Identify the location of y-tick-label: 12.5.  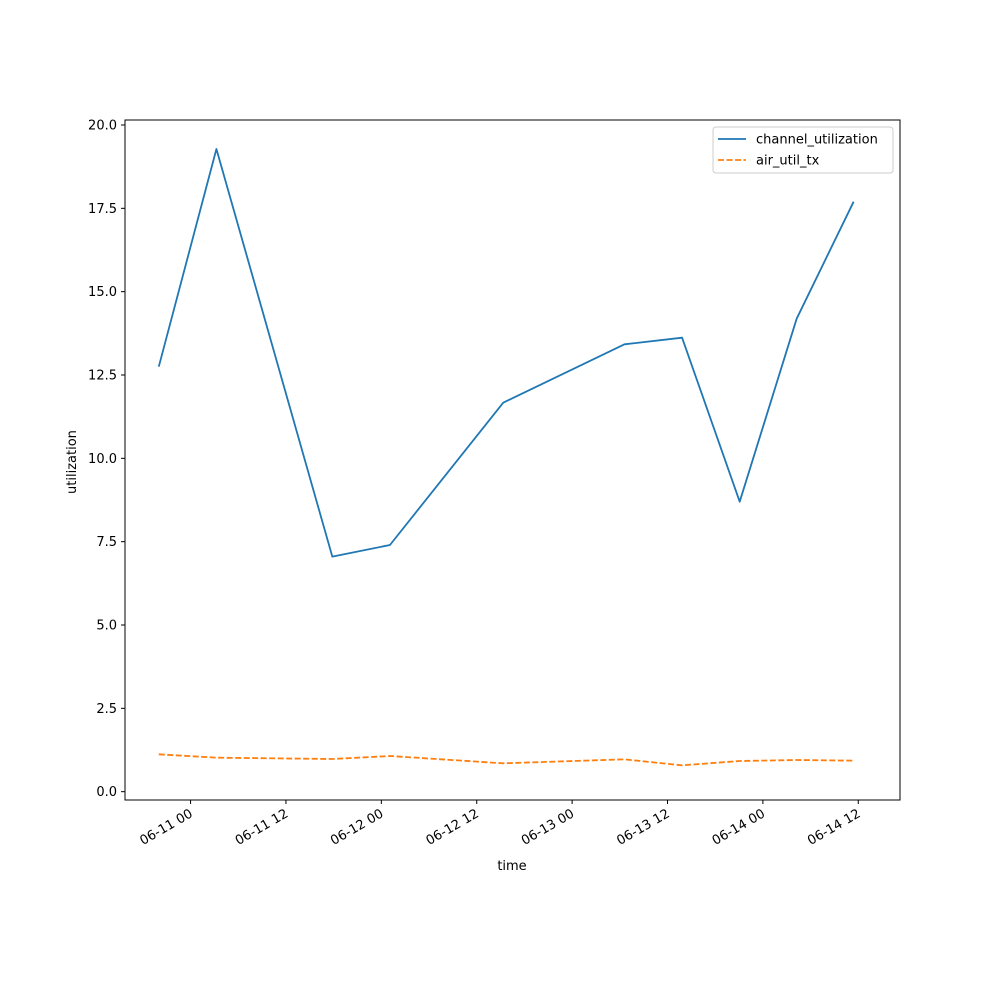
(102, 376).